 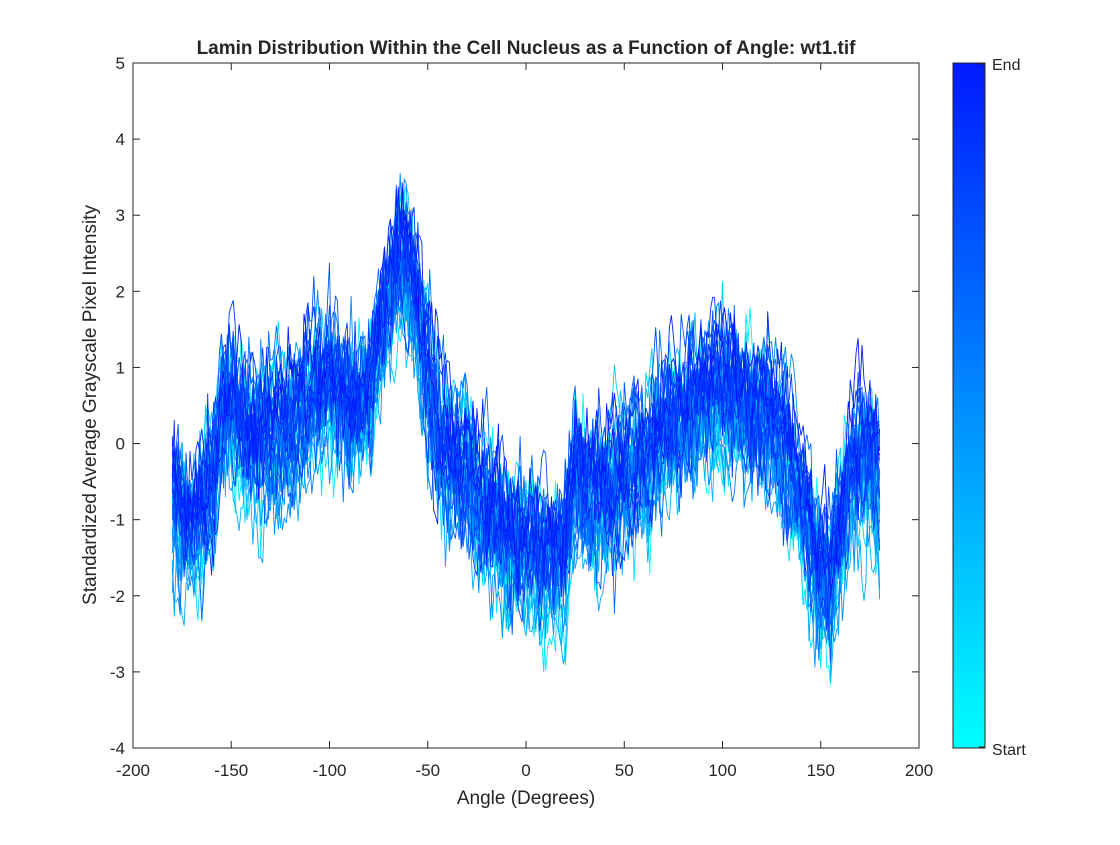 I want to click on x-tick-label: 50, so click(x=624, y=770).